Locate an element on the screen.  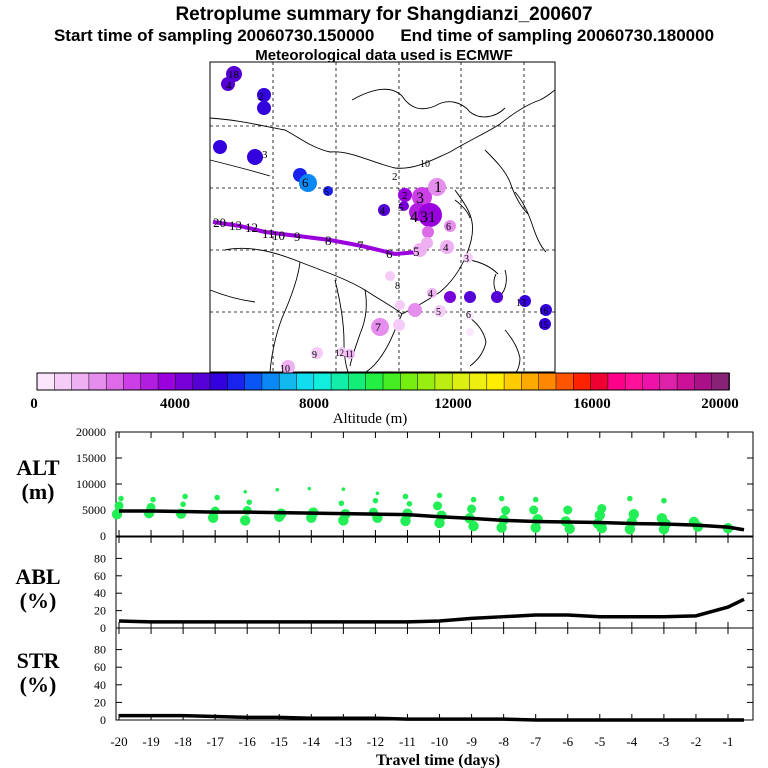
x-tick-label: -7 is located at coordinates (535, 741).